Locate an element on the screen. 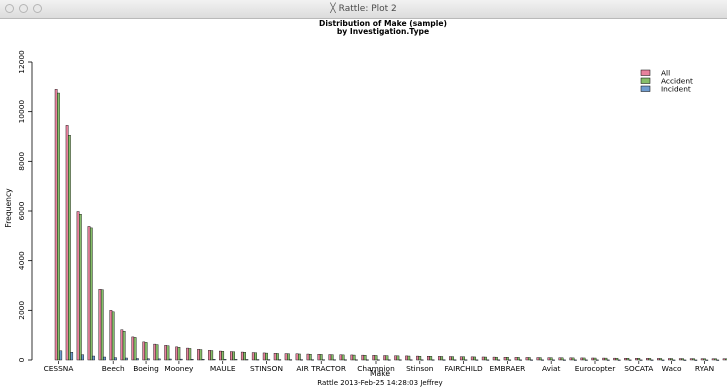 Image resolution: width=727 pixels, height=389 pixels. zoom-button is located at coordinates (37, 8).